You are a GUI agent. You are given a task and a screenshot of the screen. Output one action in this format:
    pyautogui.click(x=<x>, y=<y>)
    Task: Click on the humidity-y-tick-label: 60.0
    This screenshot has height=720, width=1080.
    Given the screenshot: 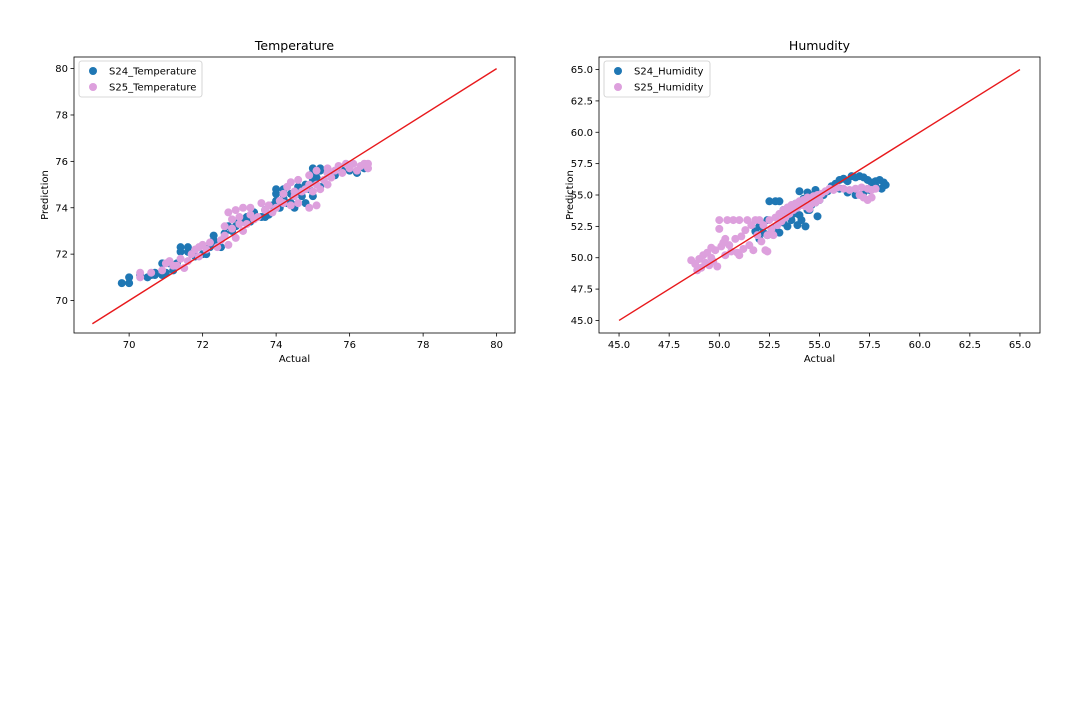 What is the action you would take?
    pyautogui.click(x=582, y=133)
    